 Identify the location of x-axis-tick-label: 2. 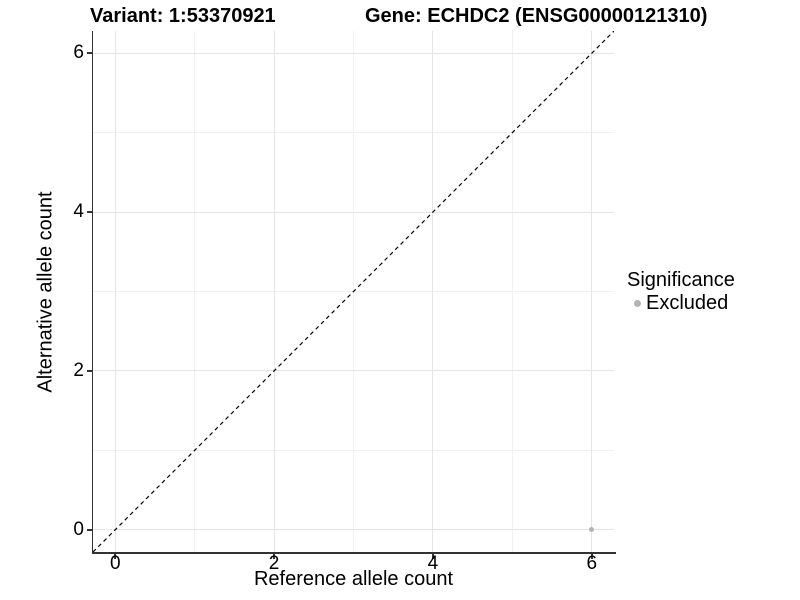
(274, 563).